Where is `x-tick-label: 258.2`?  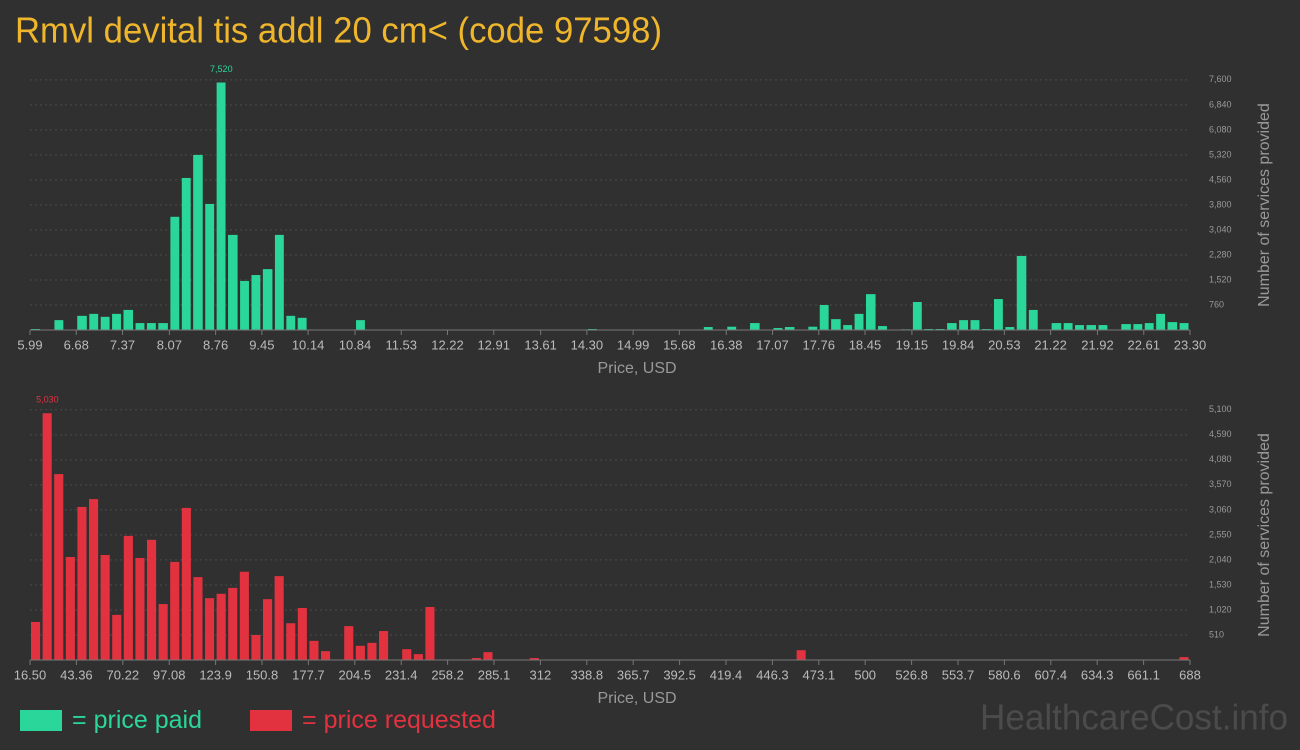 x-tick-label: 258.2 is located at coordinates (447, 674).